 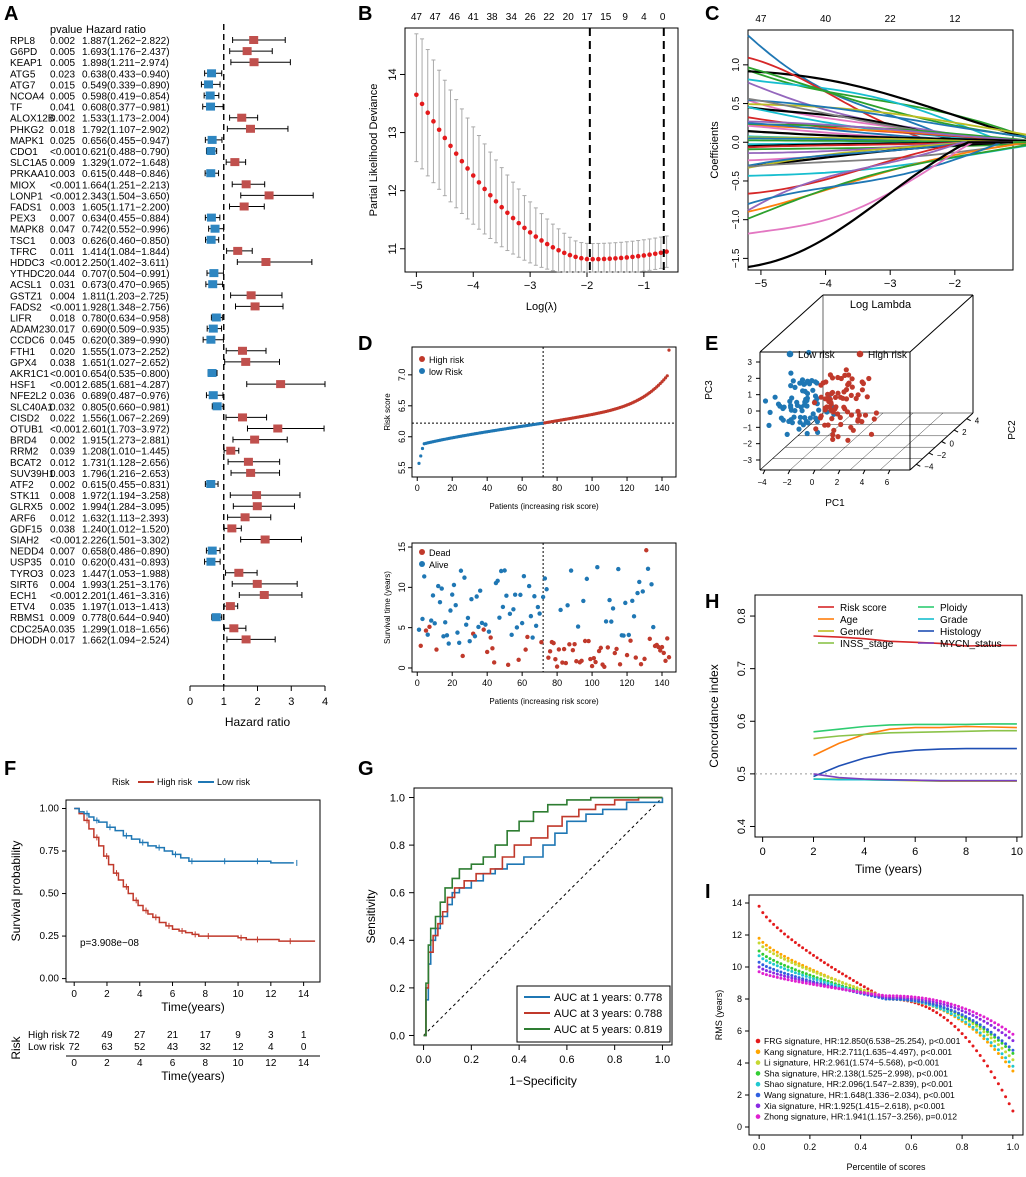 What do you see at coordinates (107, 1035) in the screenshot?
I see `risk-table-count: 49` at bounding box center [107, 1035].